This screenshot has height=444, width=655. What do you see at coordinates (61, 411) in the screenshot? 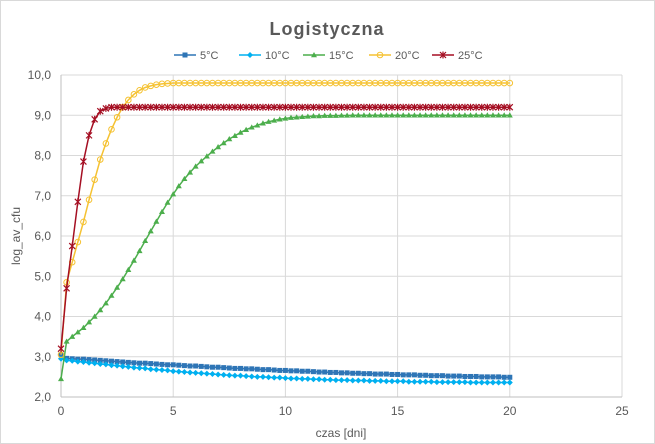
I see `x-tick-label: 0` at bounding box center [61, 411].